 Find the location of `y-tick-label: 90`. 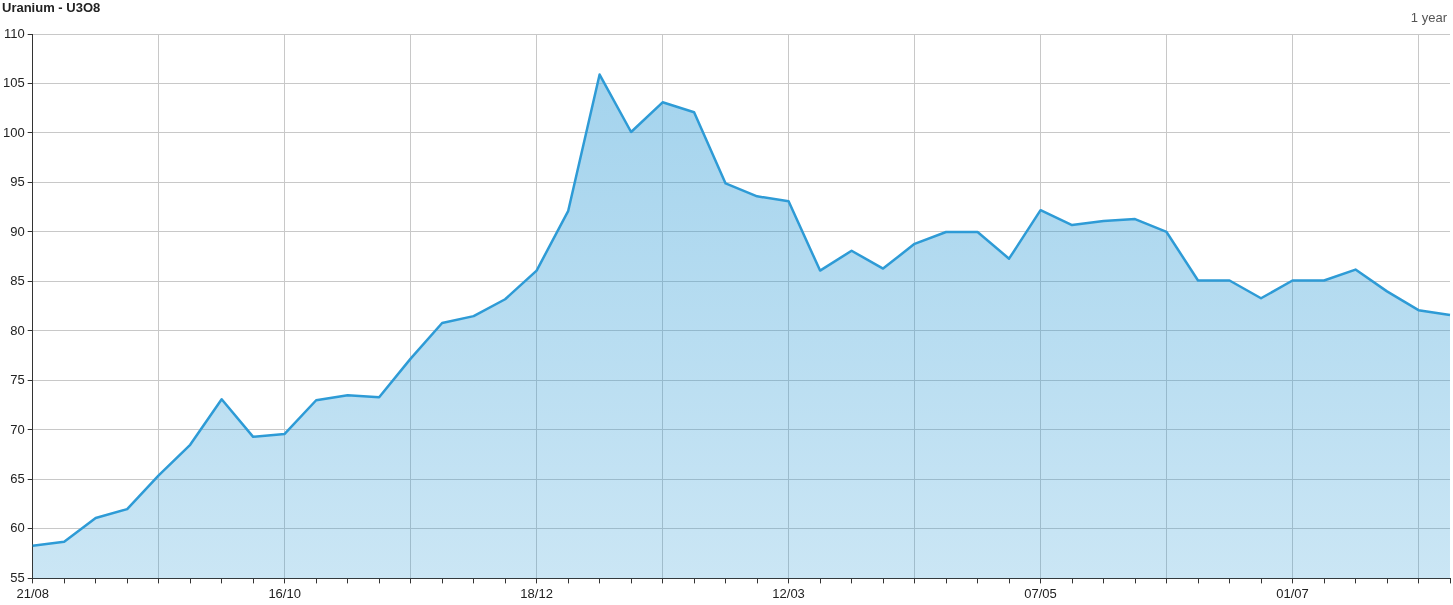

y-tick-label: 90 is located at coordinates (17, 231).